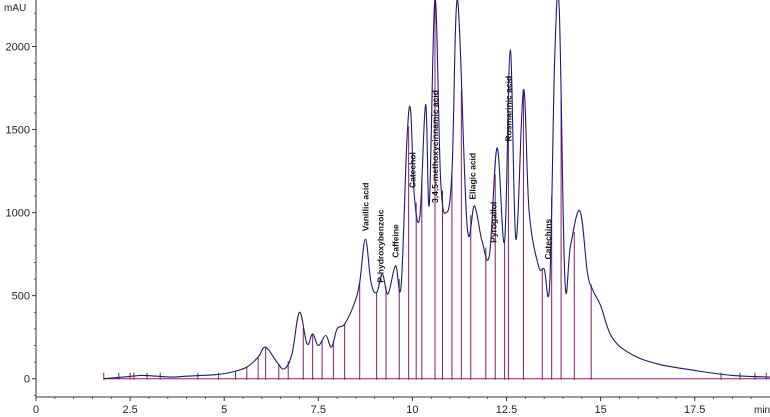  What do you see at coordinates (473, 176) in the screenshot?
I see `peak-label: Ellagic acid` at bounding box center [473, 176].